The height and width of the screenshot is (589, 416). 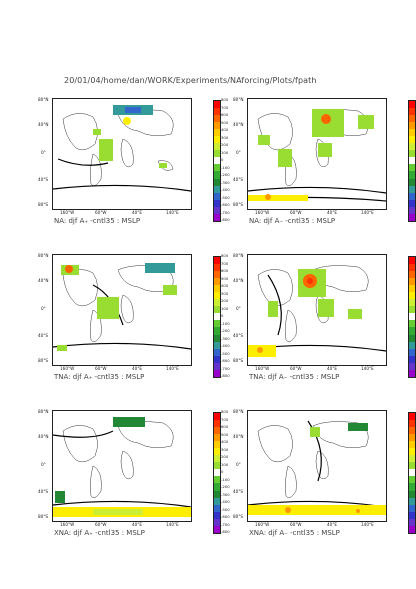 I want to click on colorbar-tick-label: 700, so click(x=225, y=263).